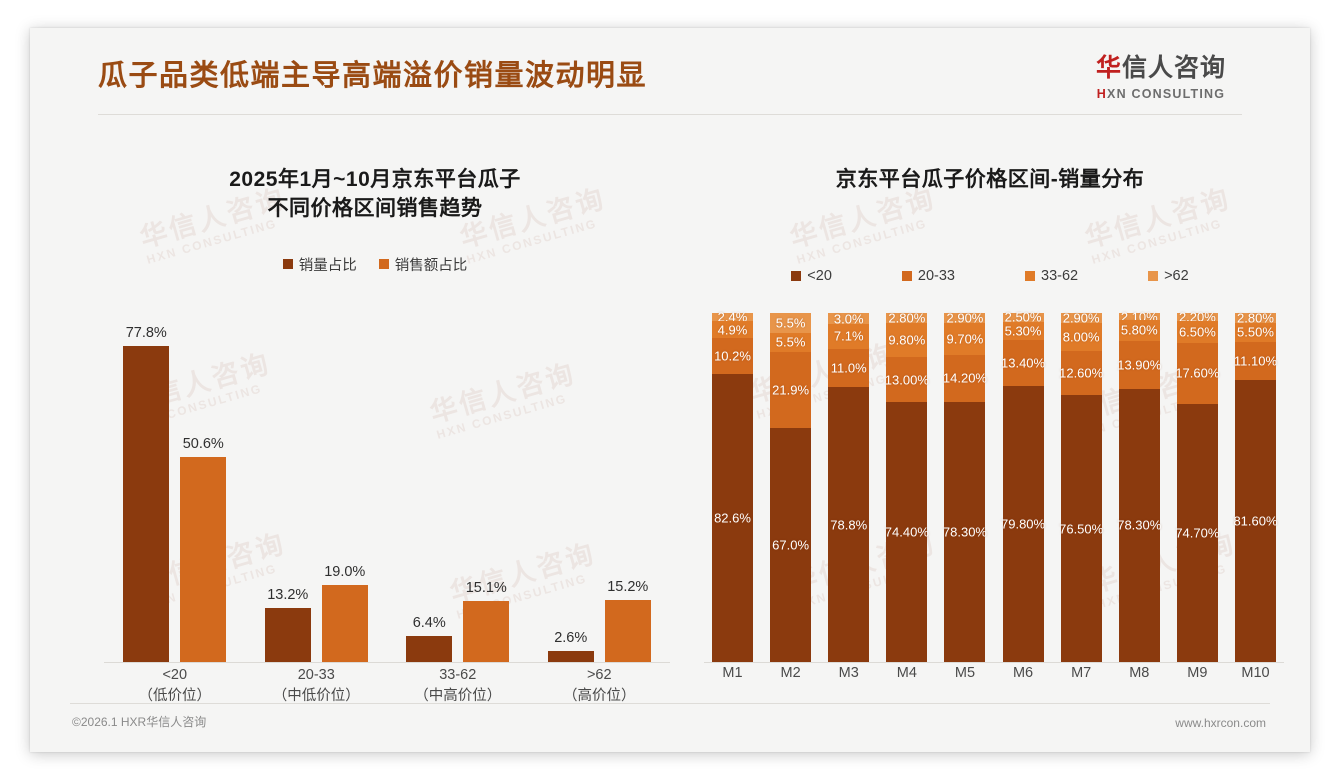 Image resolution: width=1340 pixels, height=780 pixels. Describe the element at coordinates (907, 339) in the screenshot. I see `right-chart-bar-segment: 9.80%` at that location.